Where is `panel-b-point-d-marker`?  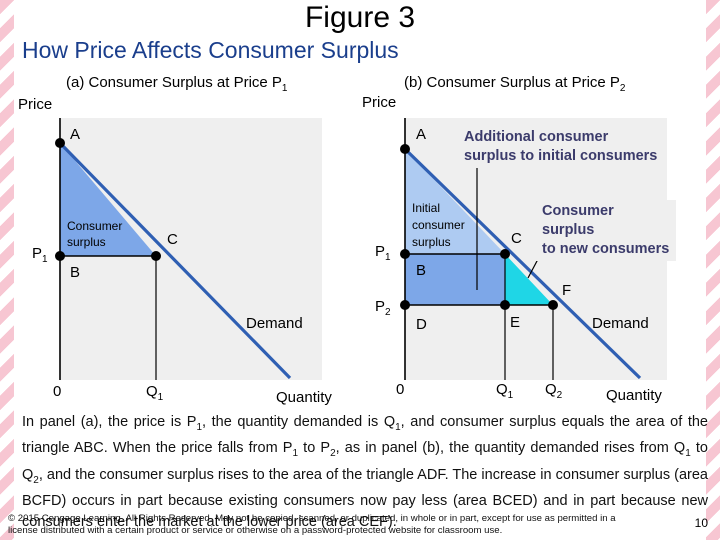 panel-b-point-d-marker is located at coordinates (405, 305).